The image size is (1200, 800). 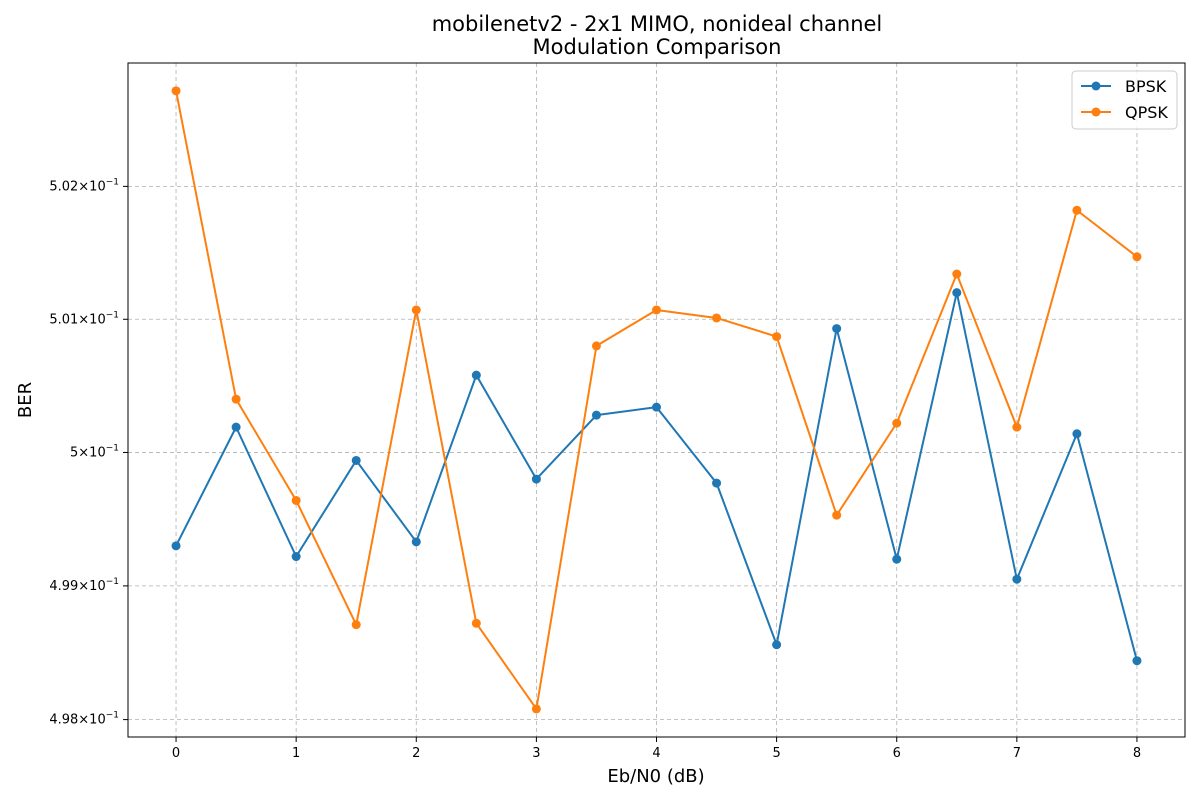 I want to click on y-tick-label: 4.98×10⁻¹, so click(x=84, y=719).